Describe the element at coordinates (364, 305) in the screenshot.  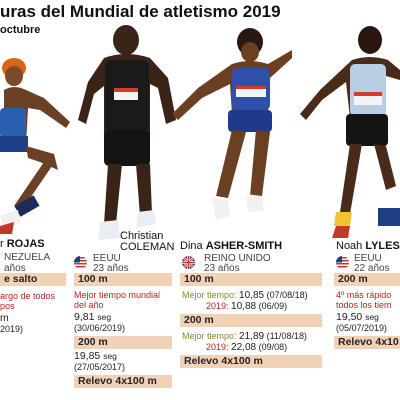
I see `note-lyles-2: todos los tiem` at that location.